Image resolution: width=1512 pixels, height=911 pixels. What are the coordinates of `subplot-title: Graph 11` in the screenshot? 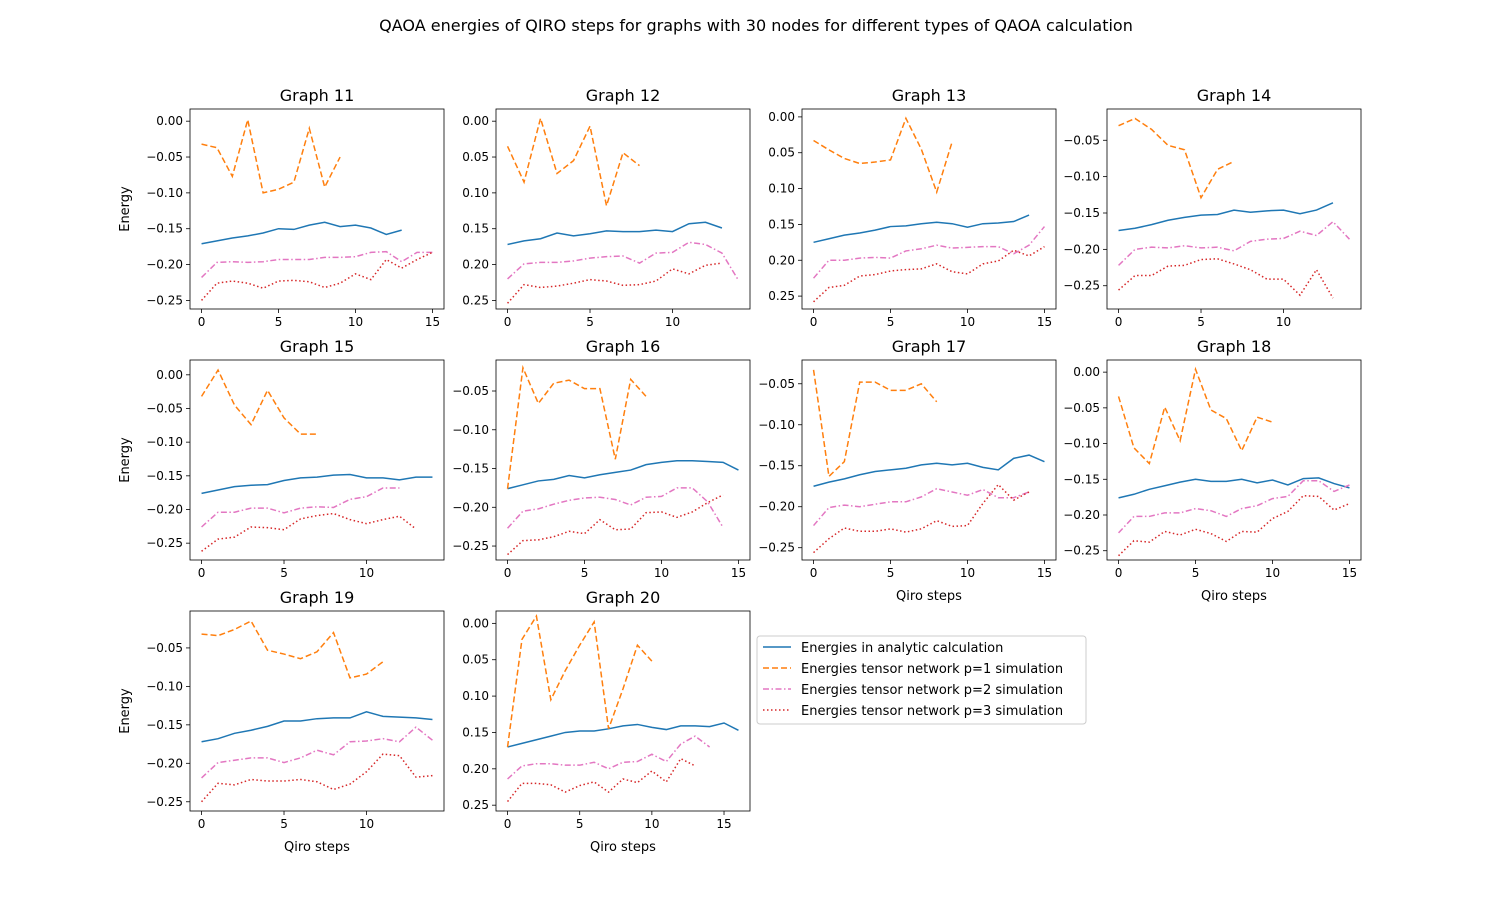 It's located at (317, 95).